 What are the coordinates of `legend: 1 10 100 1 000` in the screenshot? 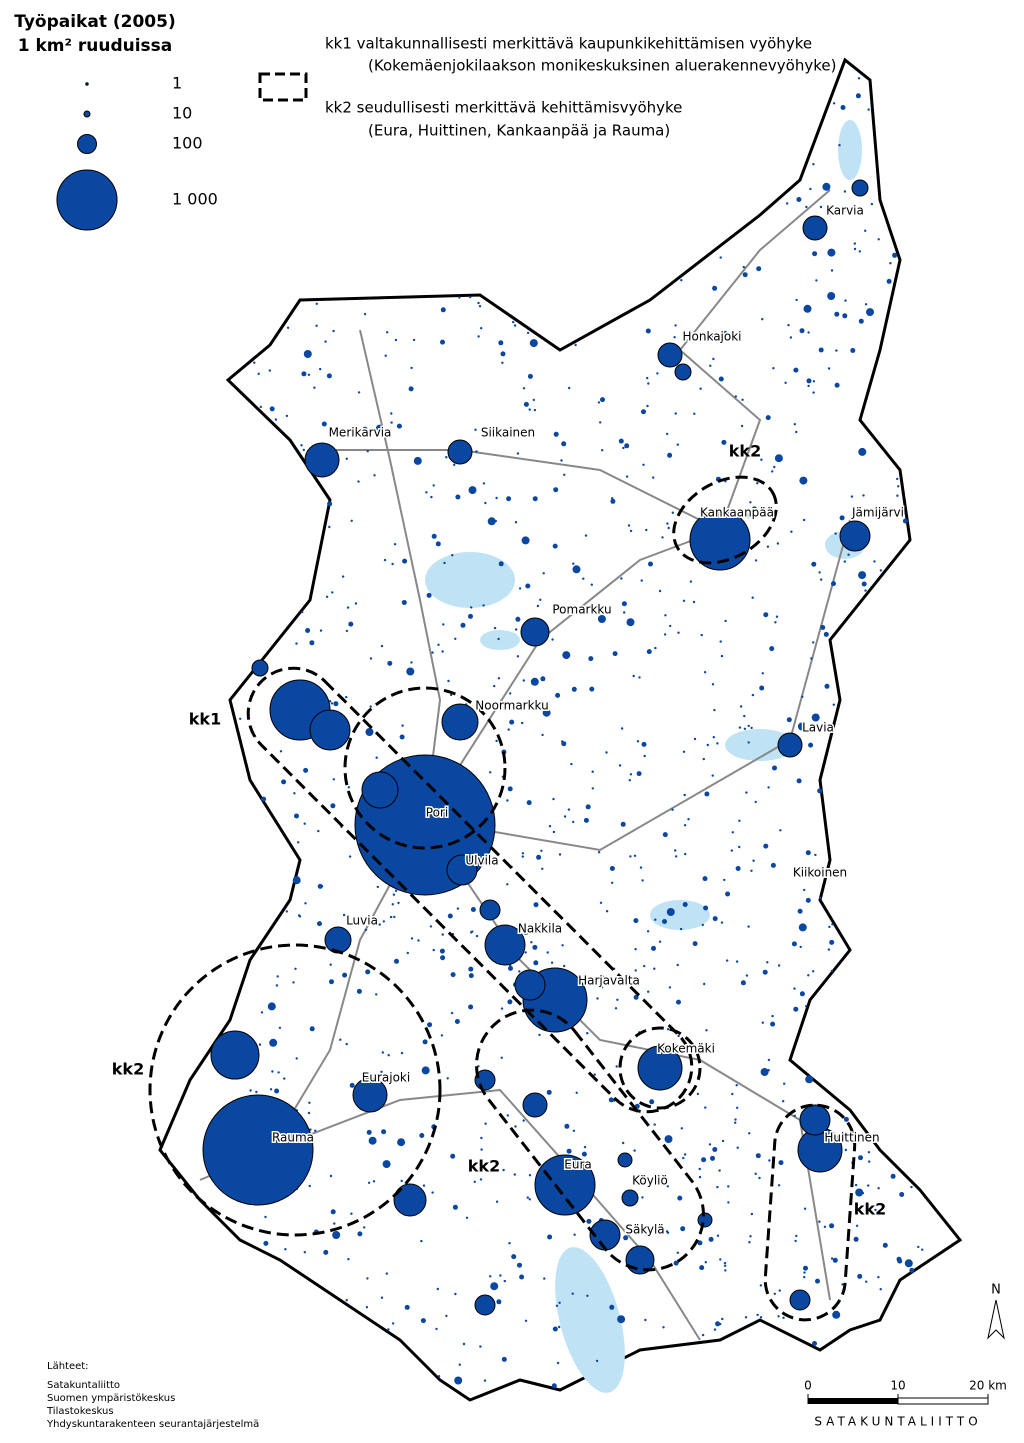 It's located at (137, 152).